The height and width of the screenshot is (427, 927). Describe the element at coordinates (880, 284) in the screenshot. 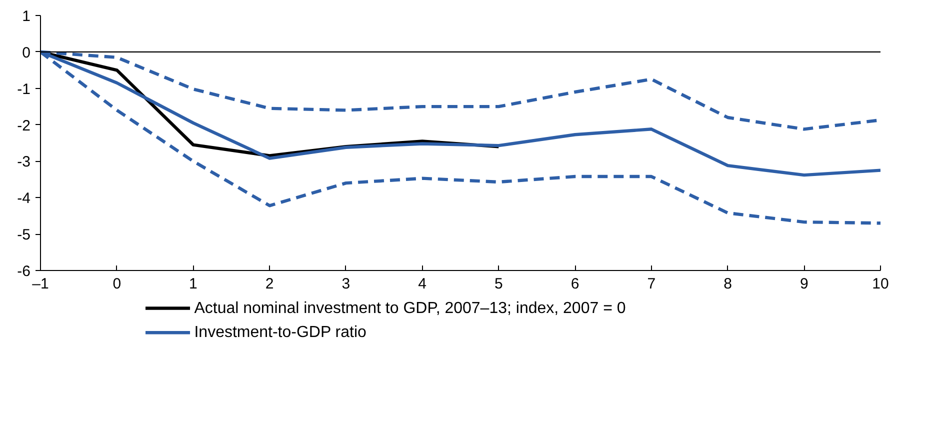

I see `x-tick-label: 10` at that location.